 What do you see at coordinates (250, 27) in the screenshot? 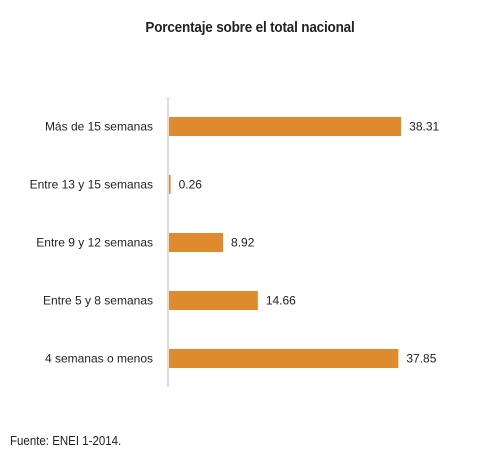
I see `chart-title: Porcentaje sobre el total nacional` at bounding box center [250, 27].